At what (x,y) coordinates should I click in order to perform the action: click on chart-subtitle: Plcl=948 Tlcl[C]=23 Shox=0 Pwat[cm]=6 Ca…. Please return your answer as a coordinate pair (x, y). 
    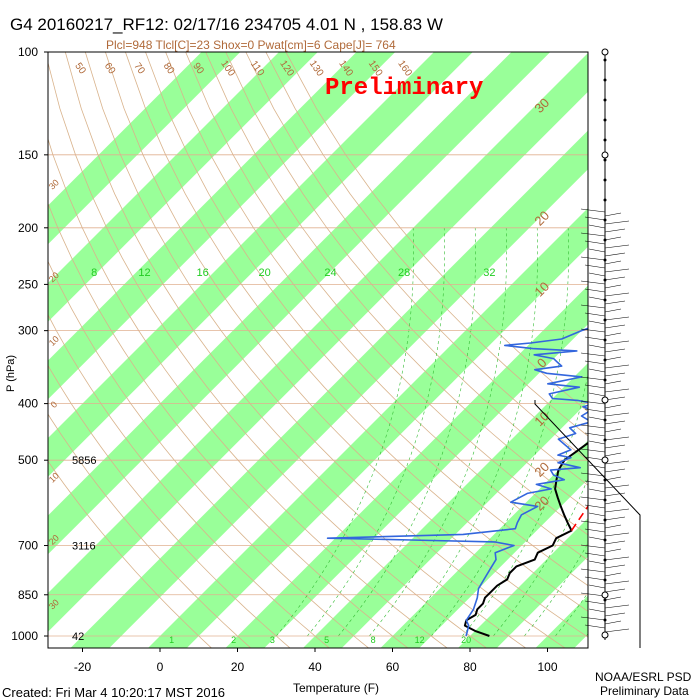
    Looking at the image, I should click on (251, 45).